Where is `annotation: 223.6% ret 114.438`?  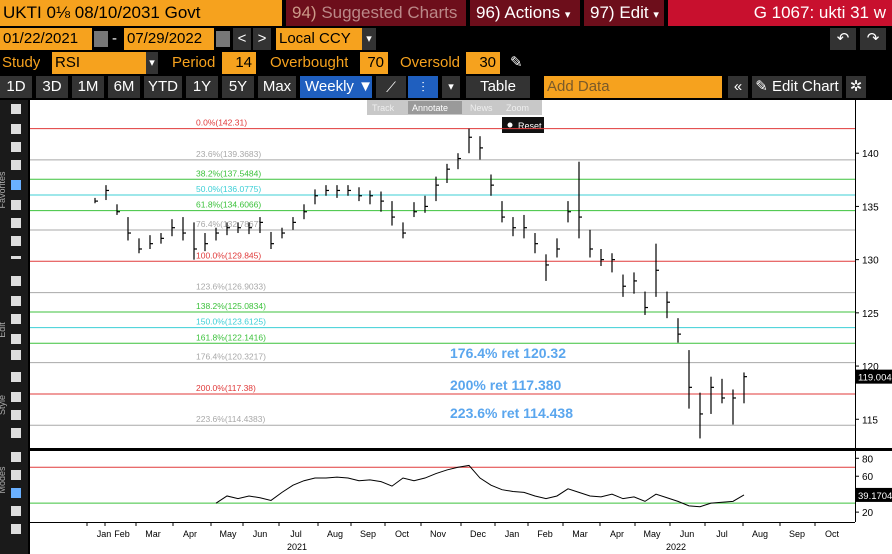 annotation: 223.6% ret 114.438 is located at coordinates (511, 413).